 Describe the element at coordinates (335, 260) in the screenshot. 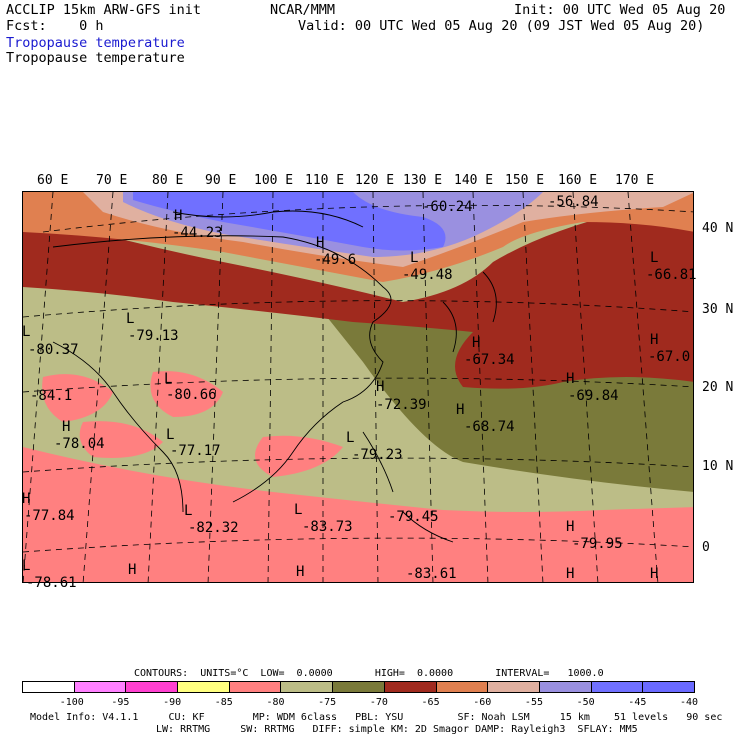

I see `value-label: -49.6` at that location.